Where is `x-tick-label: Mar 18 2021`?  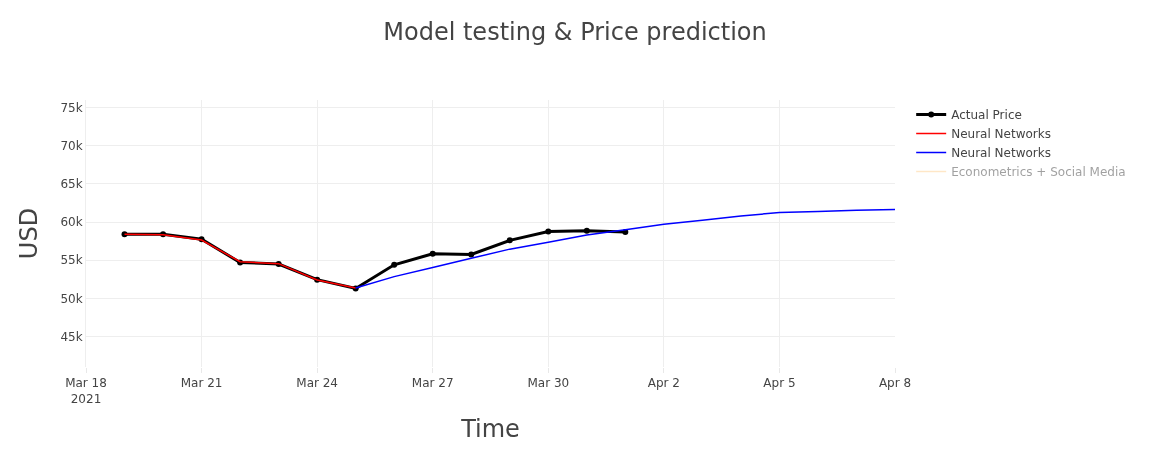
x-tick-label: Mar 18 2021 is located at coordinates (86, 391).